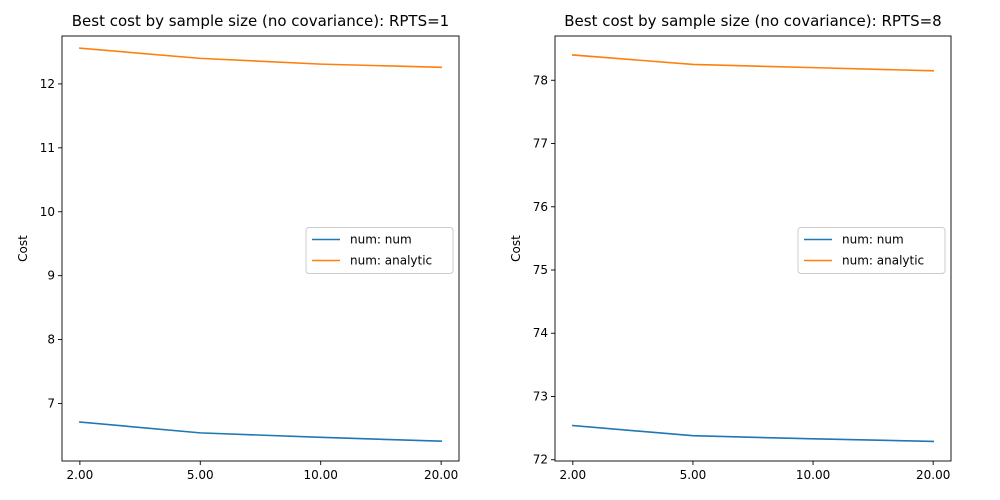  What do you see at coordinates (51, 403) in the screenshot?
I see `y-tick-label: 7` at bounding box center [51, 403].